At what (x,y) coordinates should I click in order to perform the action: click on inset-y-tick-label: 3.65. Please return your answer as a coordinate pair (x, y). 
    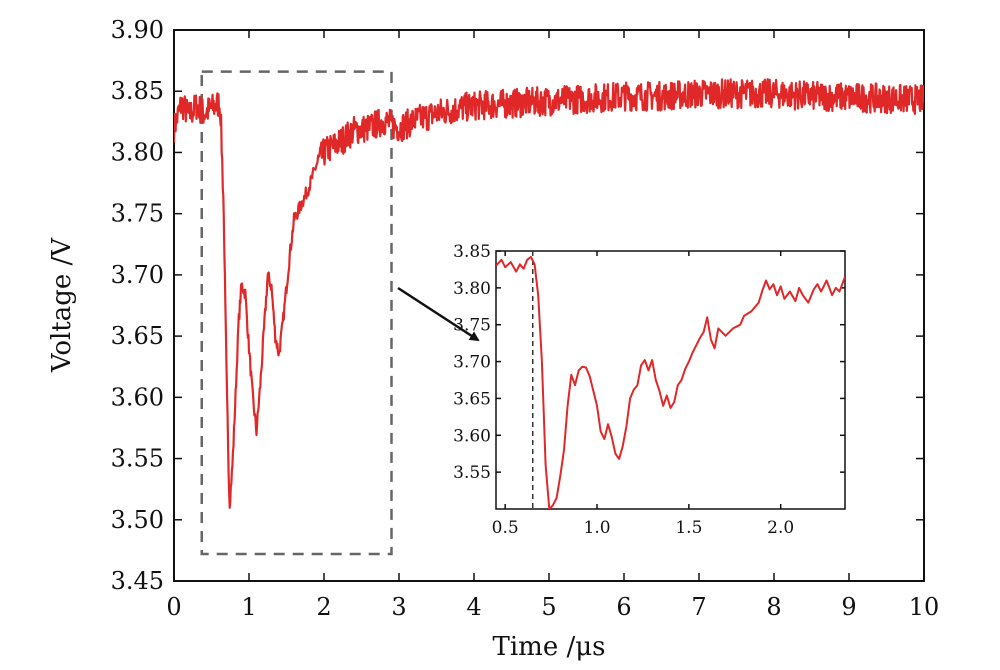
    Looking at the image, I should click on (472, 399).